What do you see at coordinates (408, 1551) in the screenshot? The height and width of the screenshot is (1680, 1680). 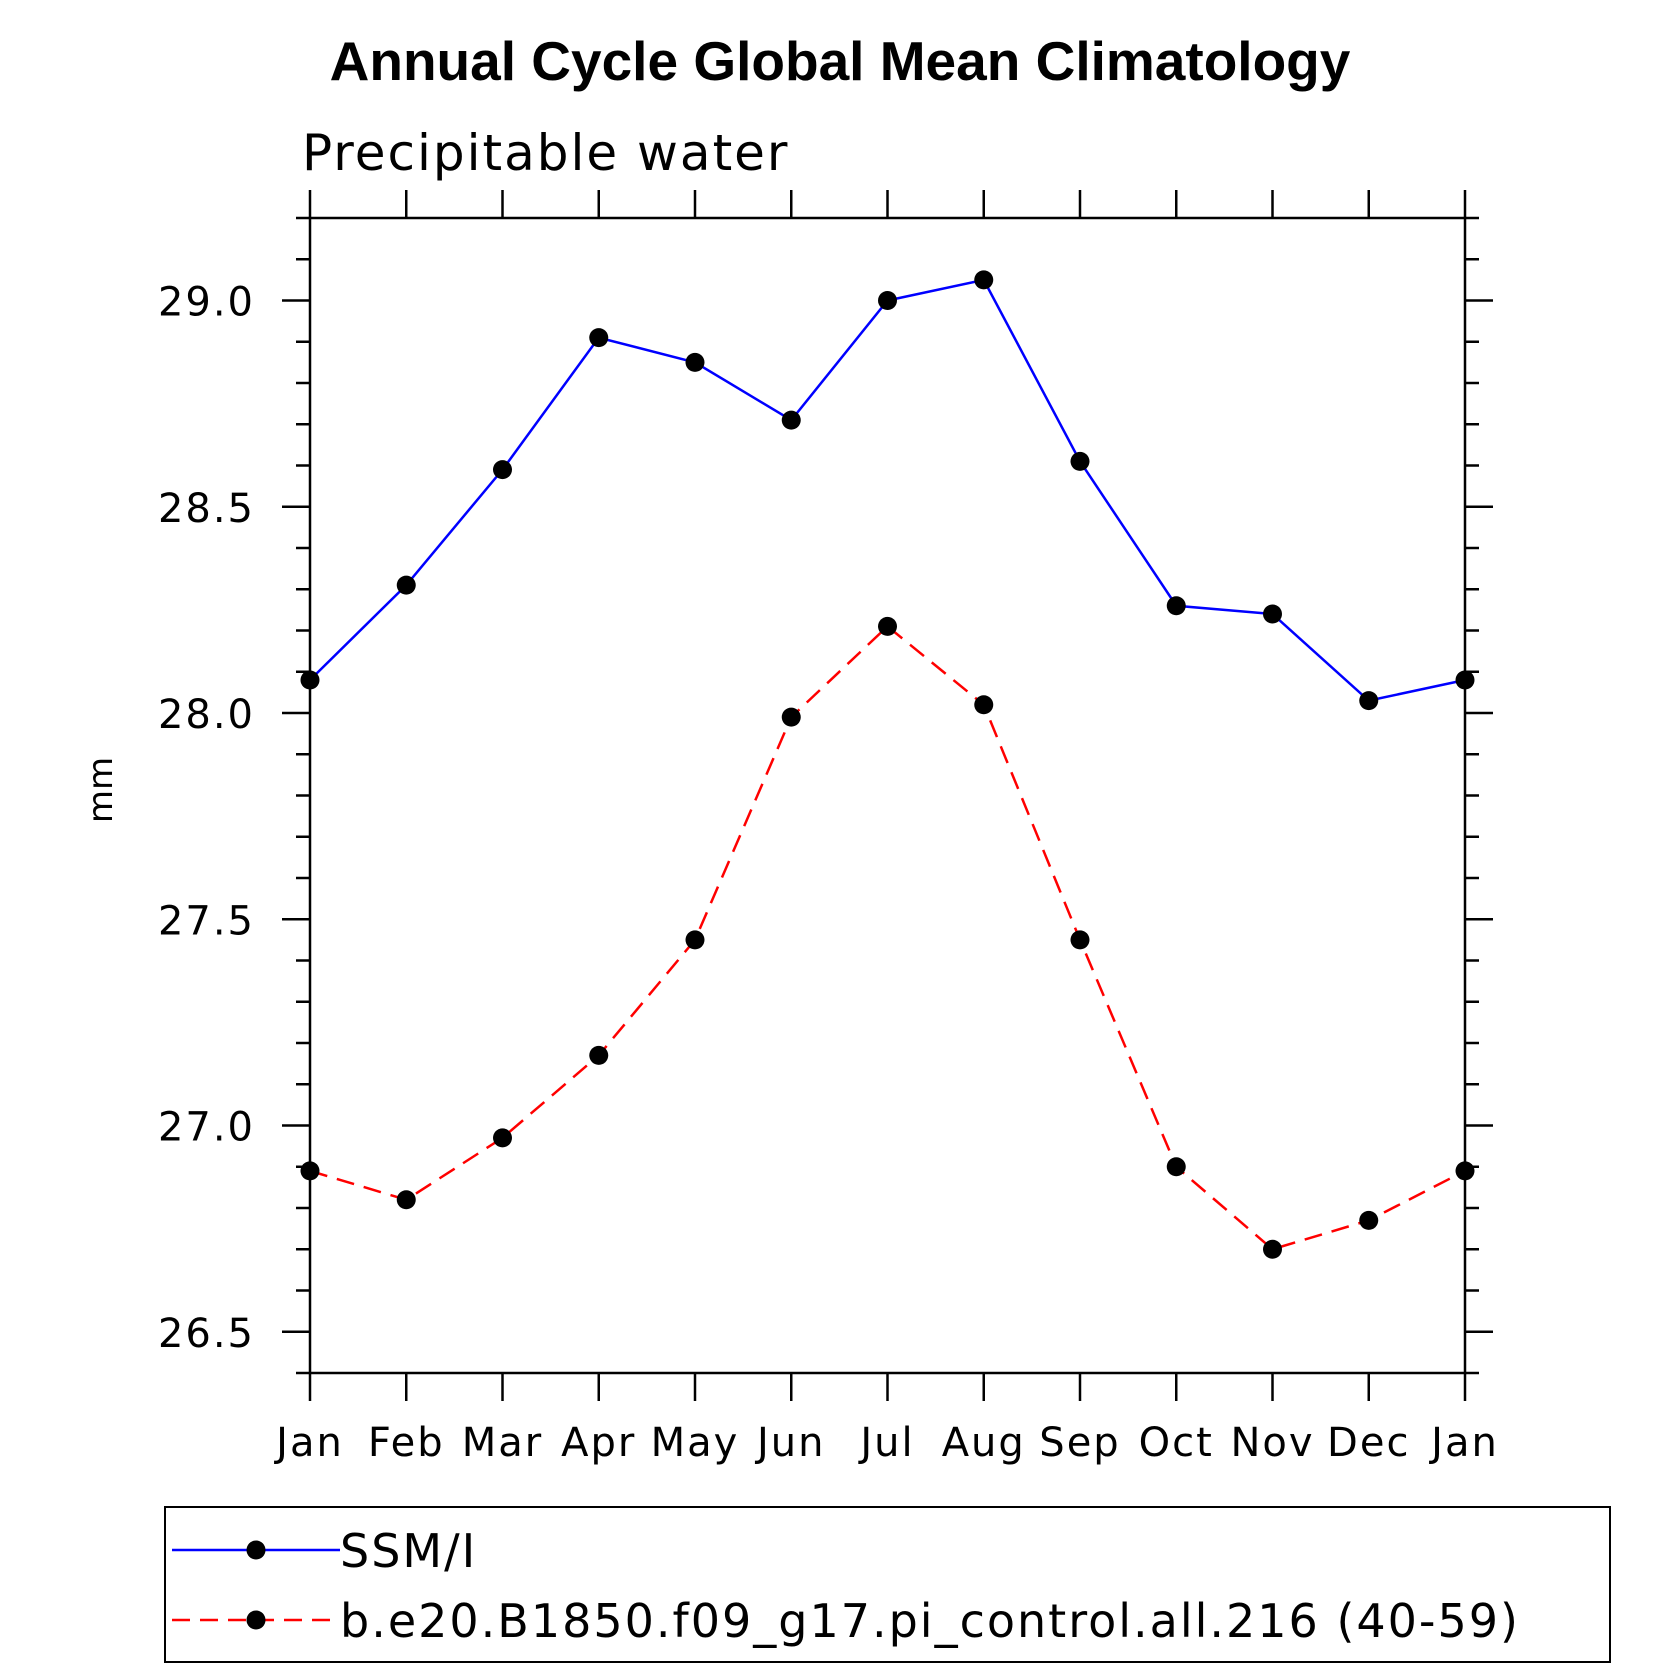 I see `legend-label: SSM/I` at bounding box center [408, 1551].